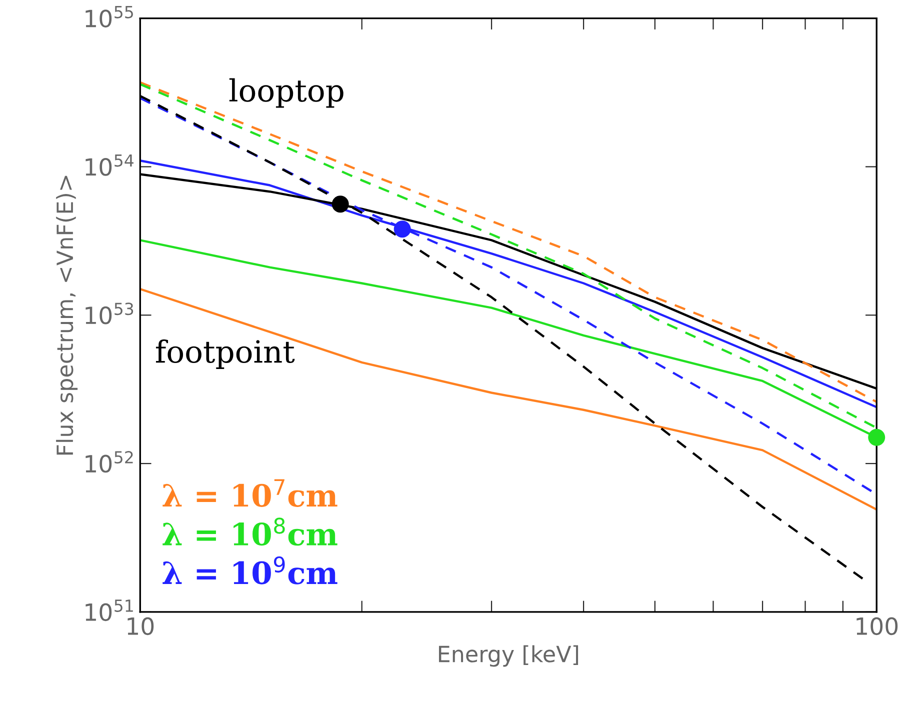  What do you see at coordinates (877, 626) in the screenshot?
I see `x-tick-label: 100` at bounding box center [877, 626].